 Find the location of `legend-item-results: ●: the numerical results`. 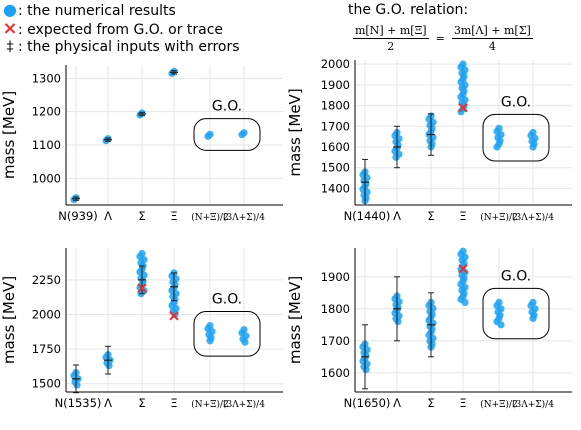

legend-item-results: ●: the numerical results is located at coordinates (89, 9).